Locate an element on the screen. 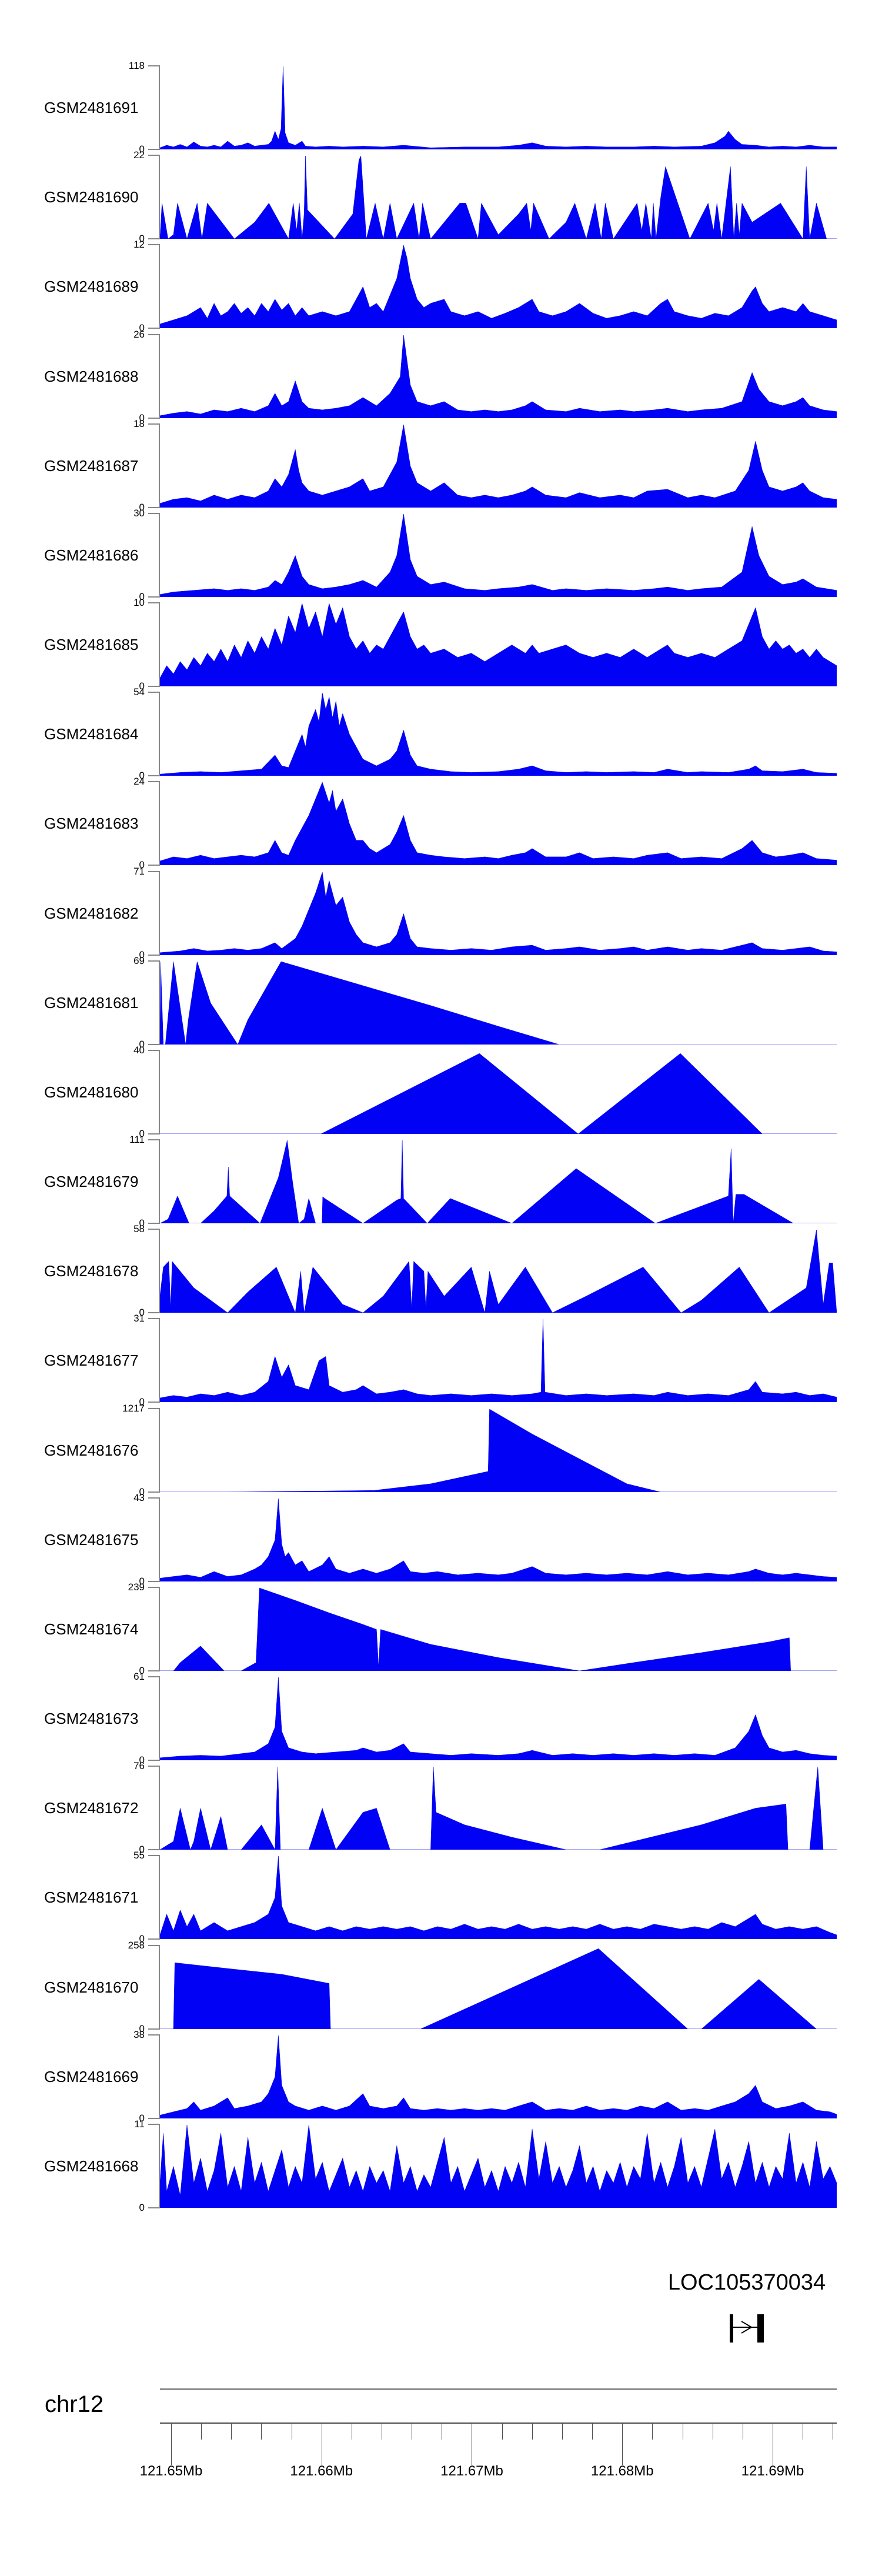 The width and height of the screenshot is (882, 2576). strand-arrow-icon is located at coordinates (747, 2327).